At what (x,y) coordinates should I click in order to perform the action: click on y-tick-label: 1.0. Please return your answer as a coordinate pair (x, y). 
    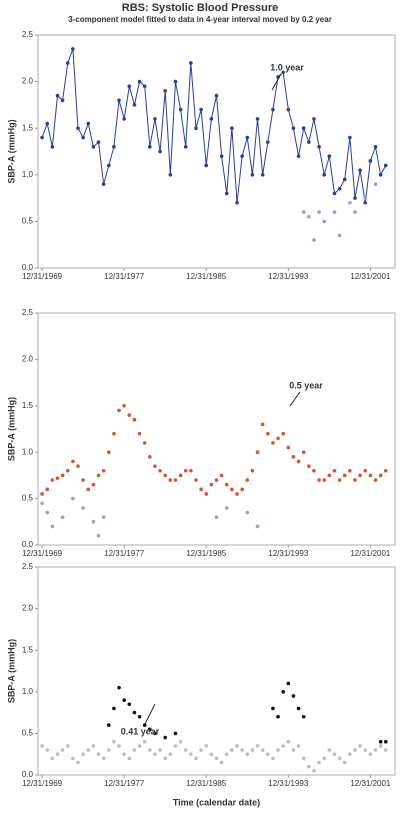
    Looking at the image, I should click on (28, 451).